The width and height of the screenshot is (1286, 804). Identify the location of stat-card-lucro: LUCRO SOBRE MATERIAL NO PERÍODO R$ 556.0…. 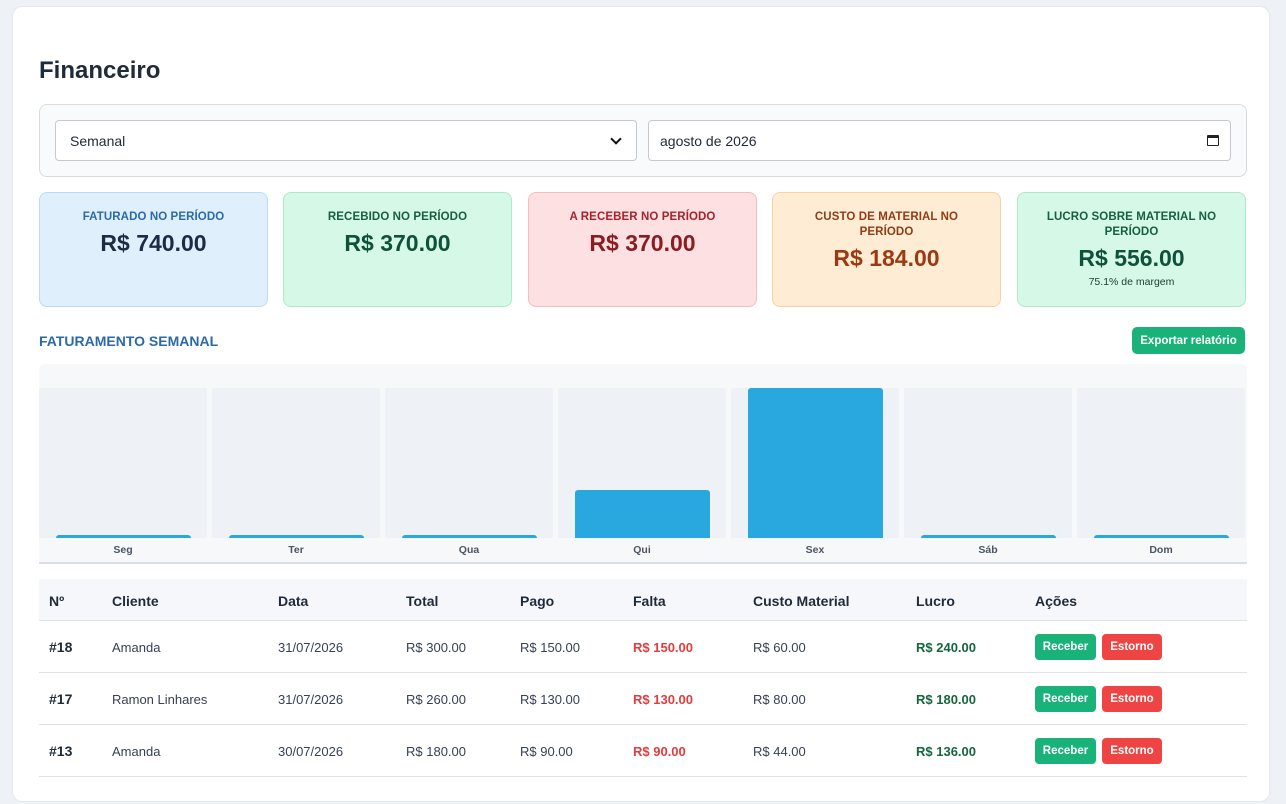
(1131, 249).